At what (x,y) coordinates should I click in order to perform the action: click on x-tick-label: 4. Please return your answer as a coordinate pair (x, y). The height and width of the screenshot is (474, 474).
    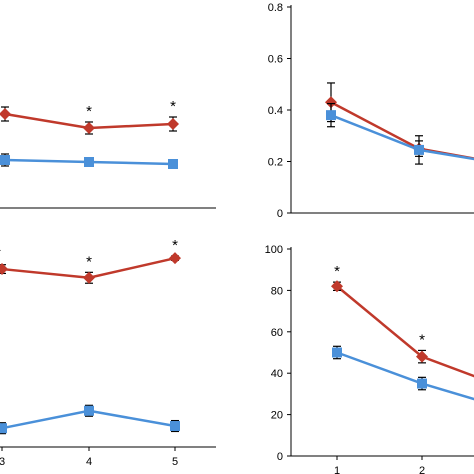
    Looking at the image, I should click on (89, 462).